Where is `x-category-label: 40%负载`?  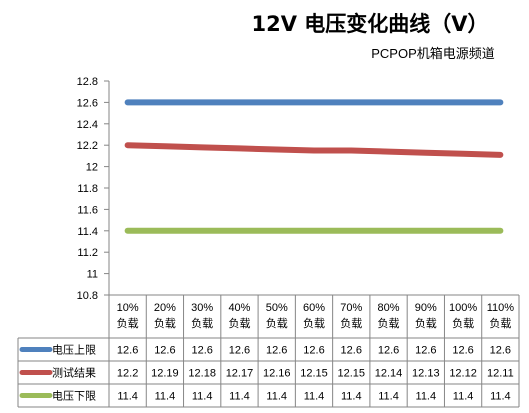 x-category-label: 40%负载 is located at coordinates (239, 316).